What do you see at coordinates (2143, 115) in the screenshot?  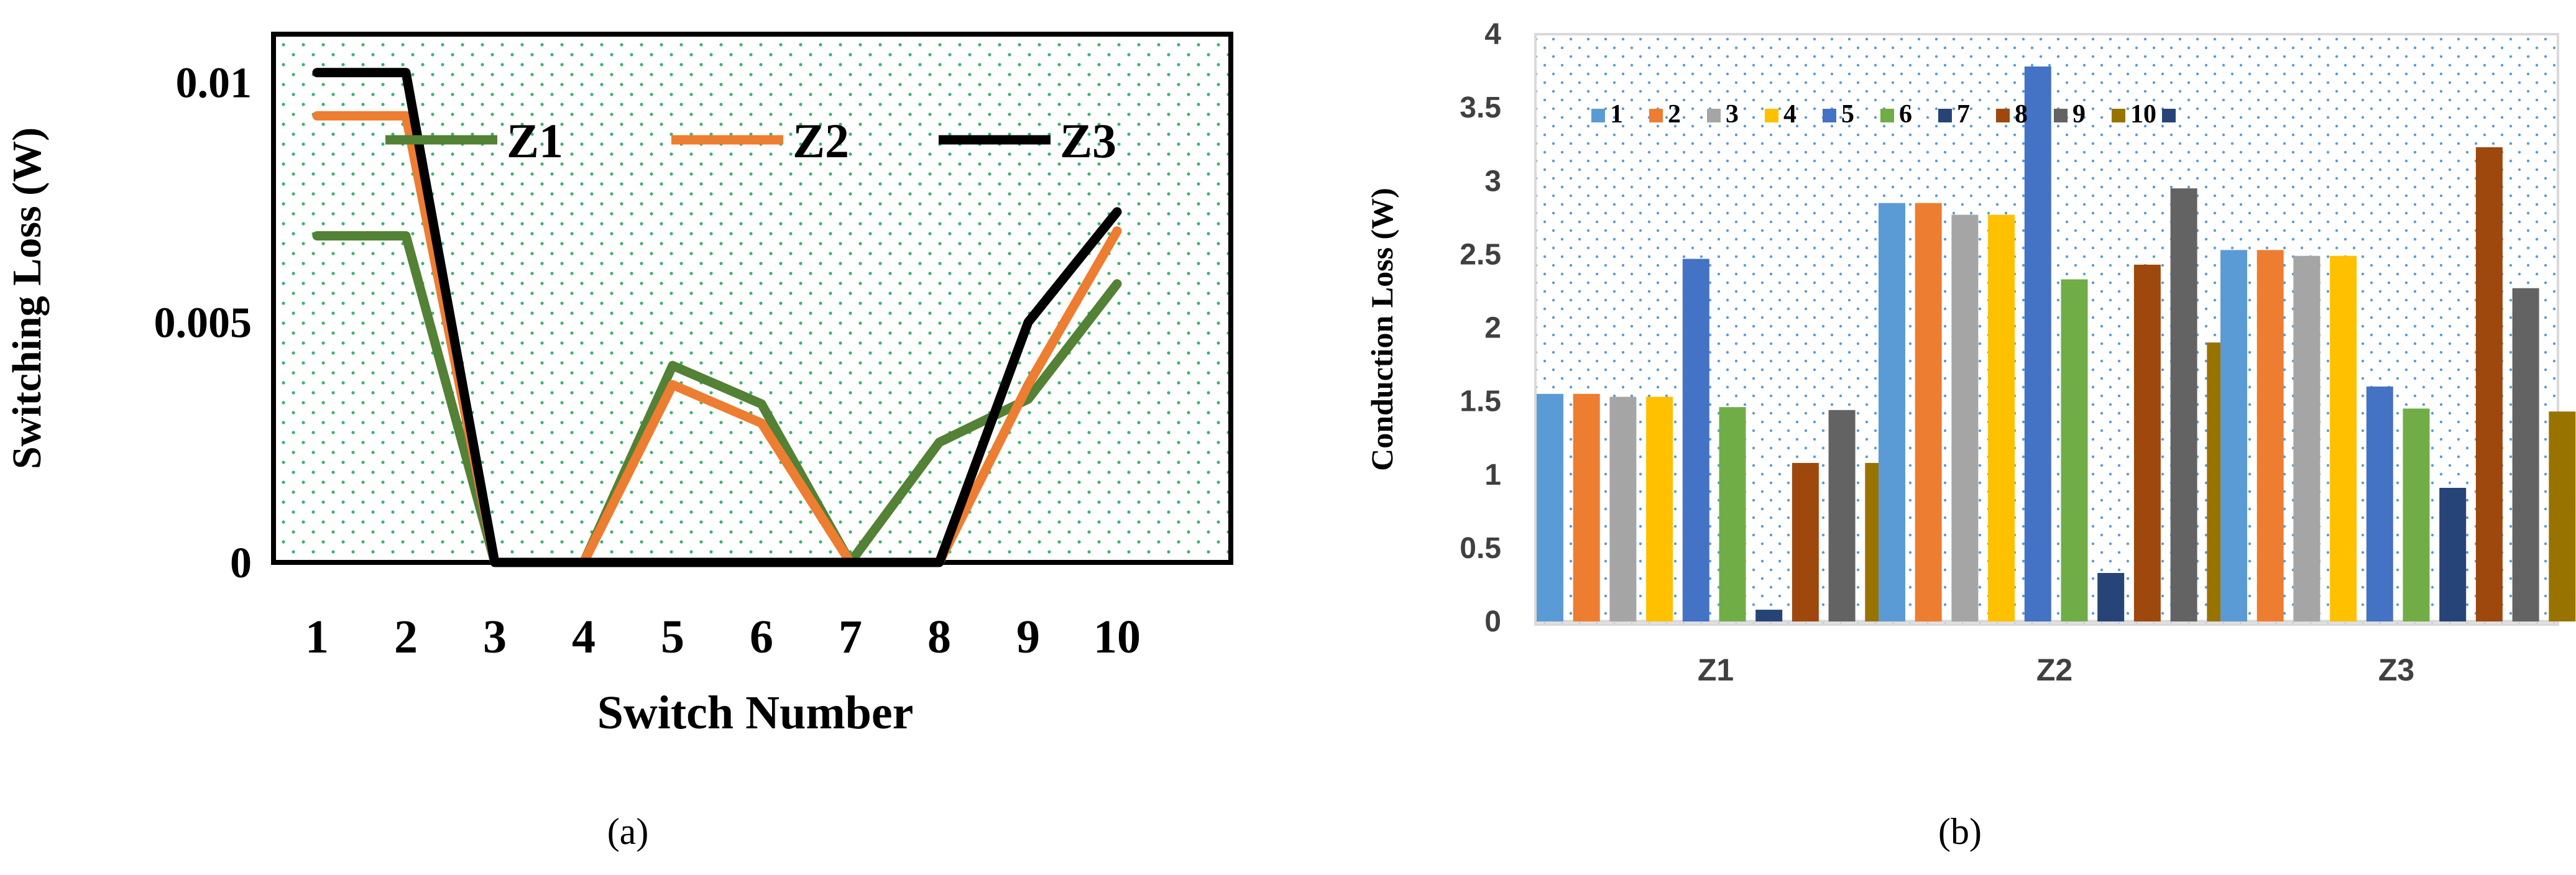 I see `legend-label: 10` at bounding box center [2143, 115].